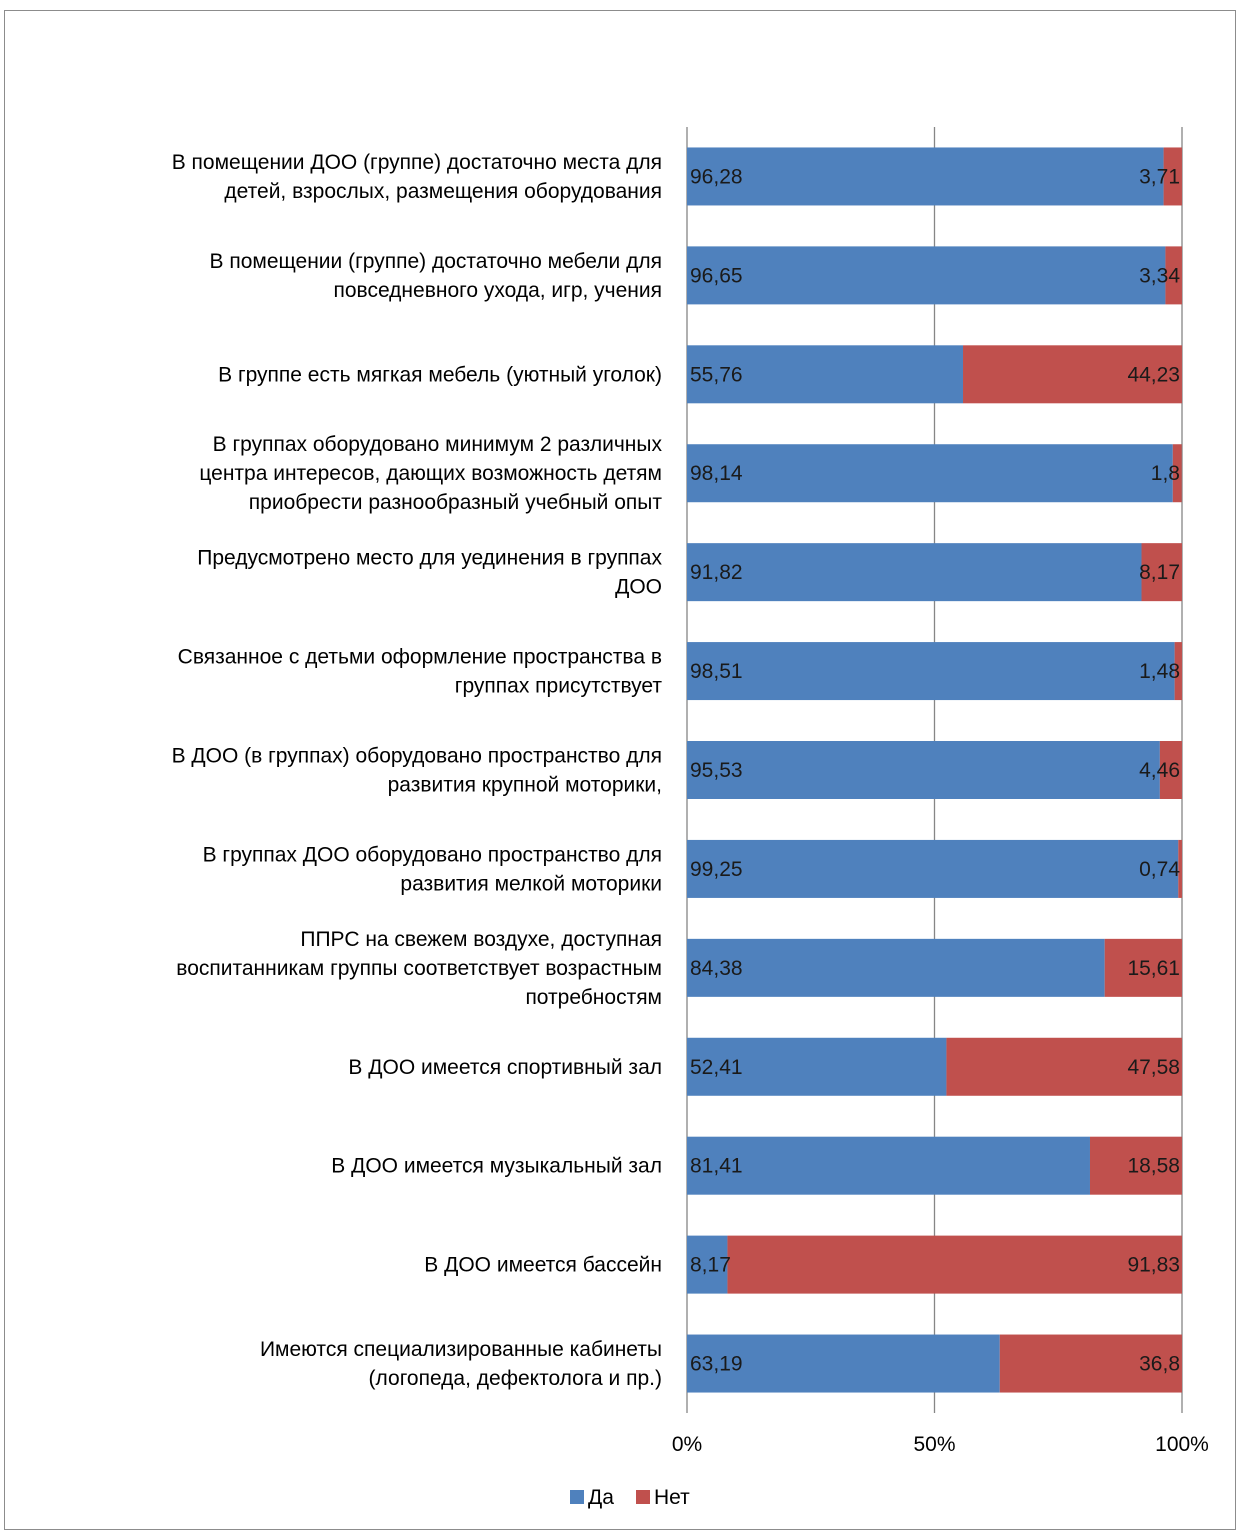 The width and height of the screenshot is (1238, 1531). I want to click on x-tick-label: 50%, so click(934, 1444).